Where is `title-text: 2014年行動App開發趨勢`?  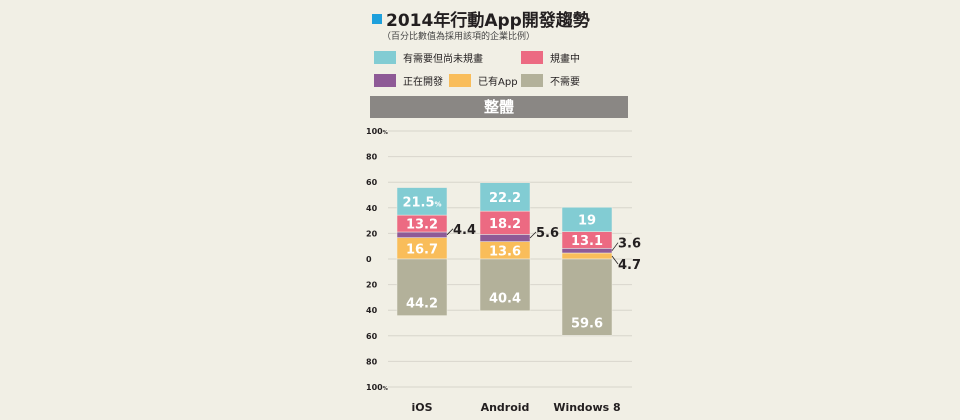
title-text: 2014年行動App開發趨勢 is located at coordinates (488, 21).